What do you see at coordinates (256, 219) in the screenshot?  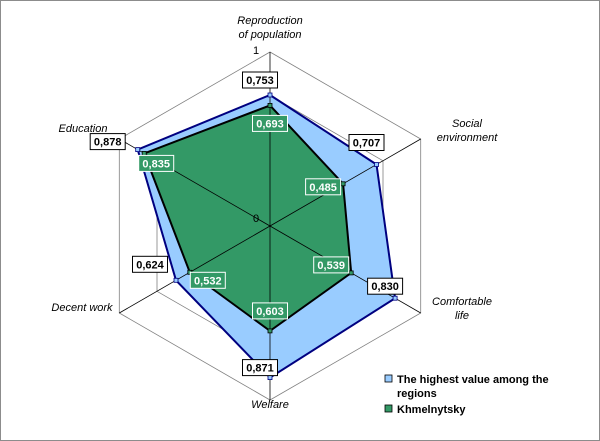 I see `tick-label-min: 0` at bounding box center [256, 219].